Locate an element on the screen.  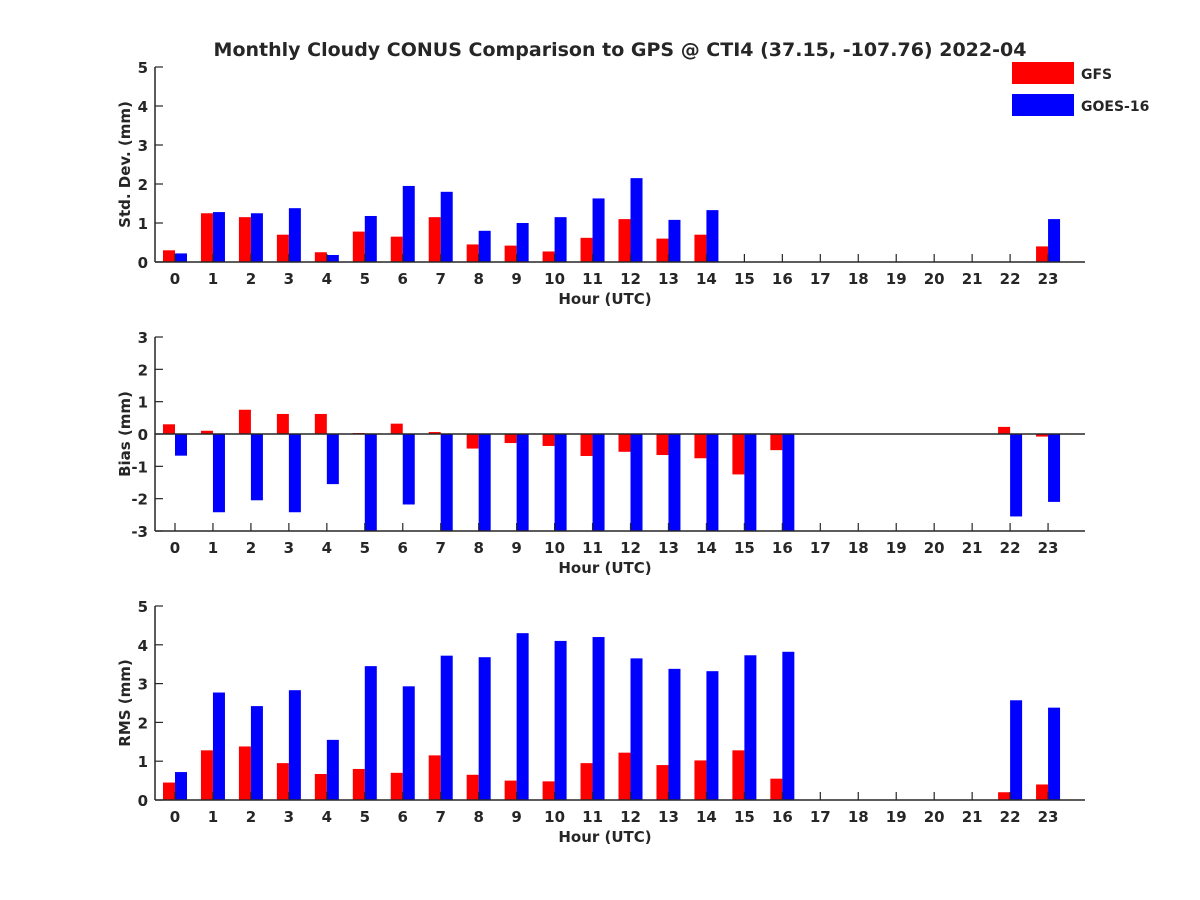
x-tick-label: 17 is located at coordinates (820, 279).